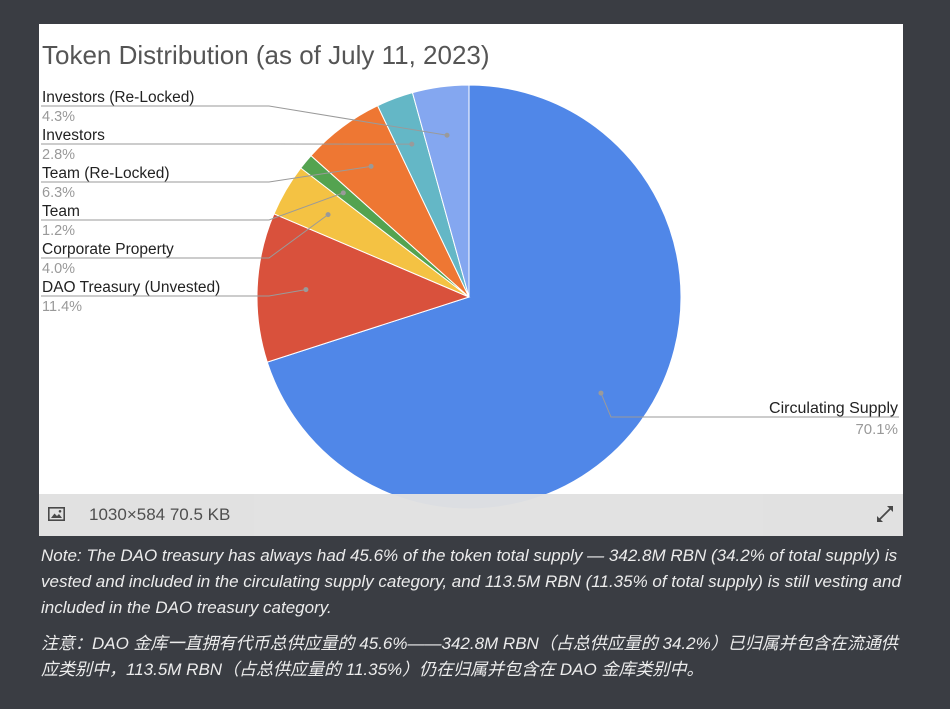 The image size is (950, 709). What do you see at coordinates (207, 182) in the screenshot?
I see `callout-team-re-locked: Team (Re-Locked) 6.3%` at bounding box center [207, 182].